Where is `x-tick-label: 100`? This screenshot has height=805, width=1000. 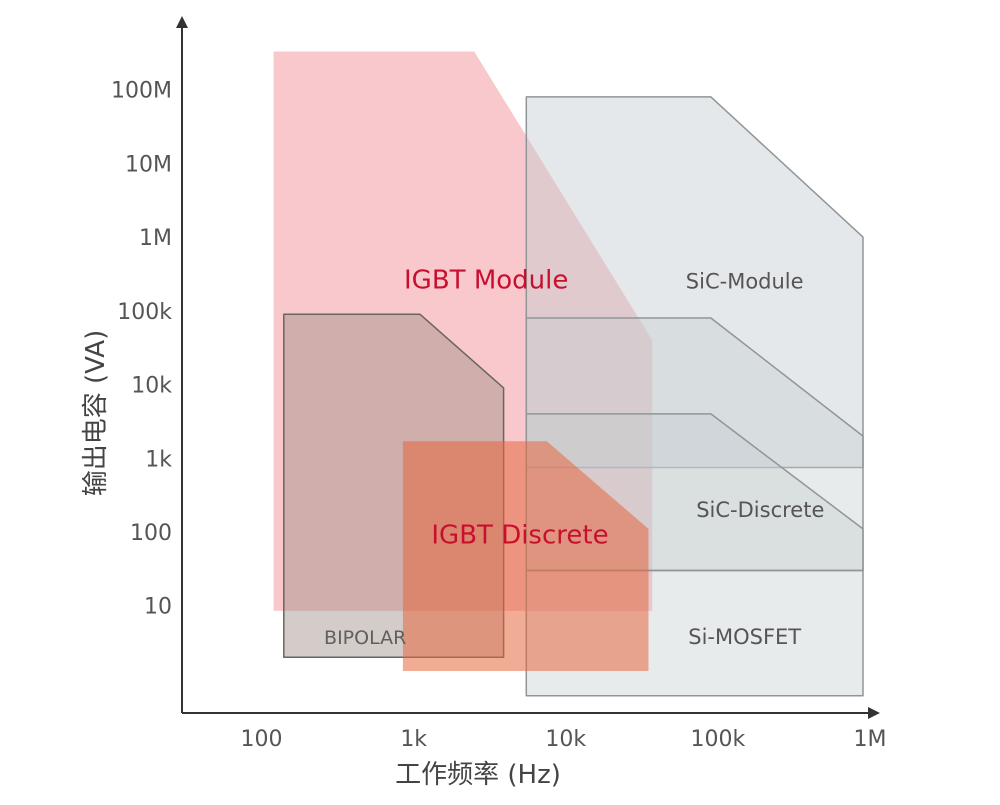
x-tick-label: 100 is located at coordinates (262, 739).